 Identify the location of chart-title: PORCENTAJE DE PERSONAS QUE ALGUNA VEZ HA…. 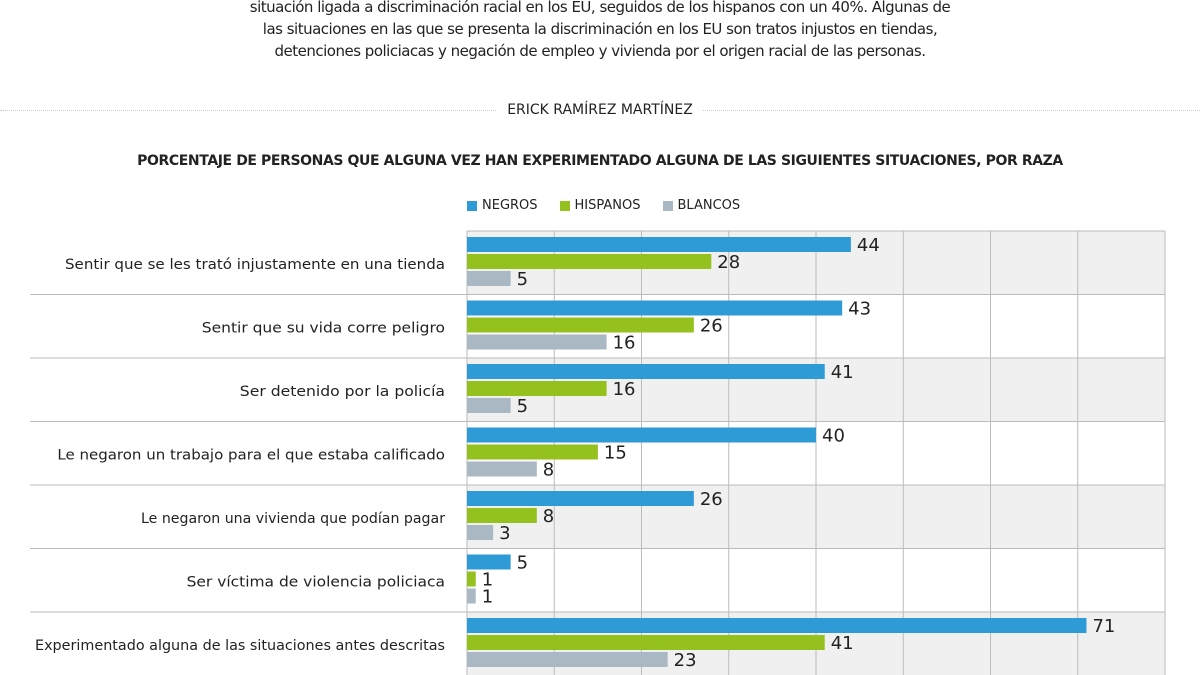
(600, 161).